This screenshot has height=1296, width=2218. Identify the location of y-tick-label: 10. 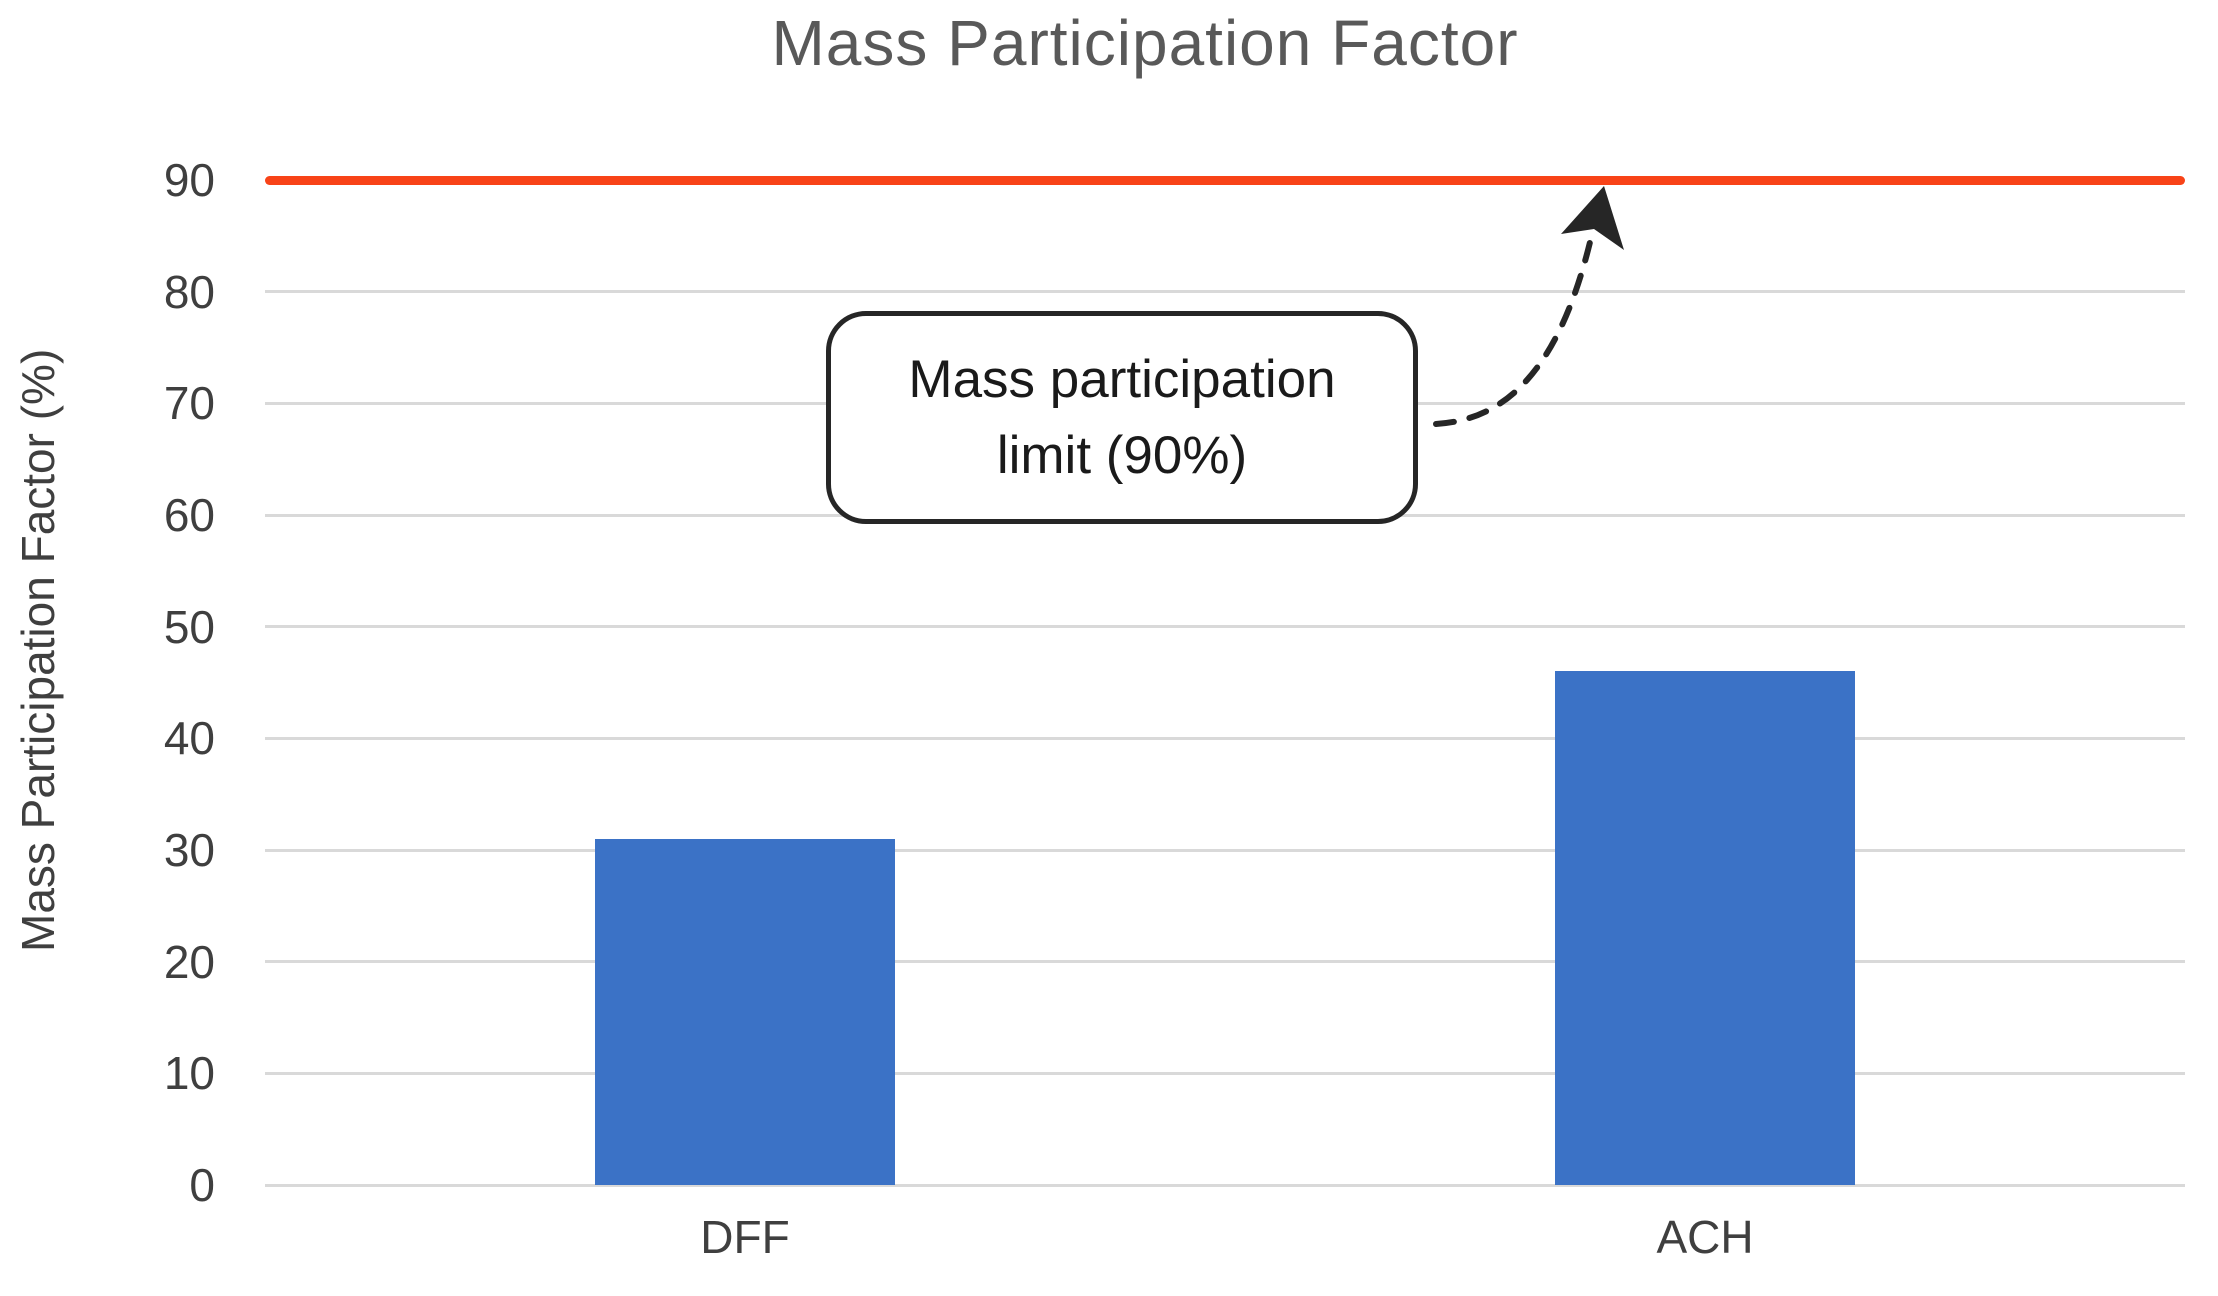
(189, 1073).